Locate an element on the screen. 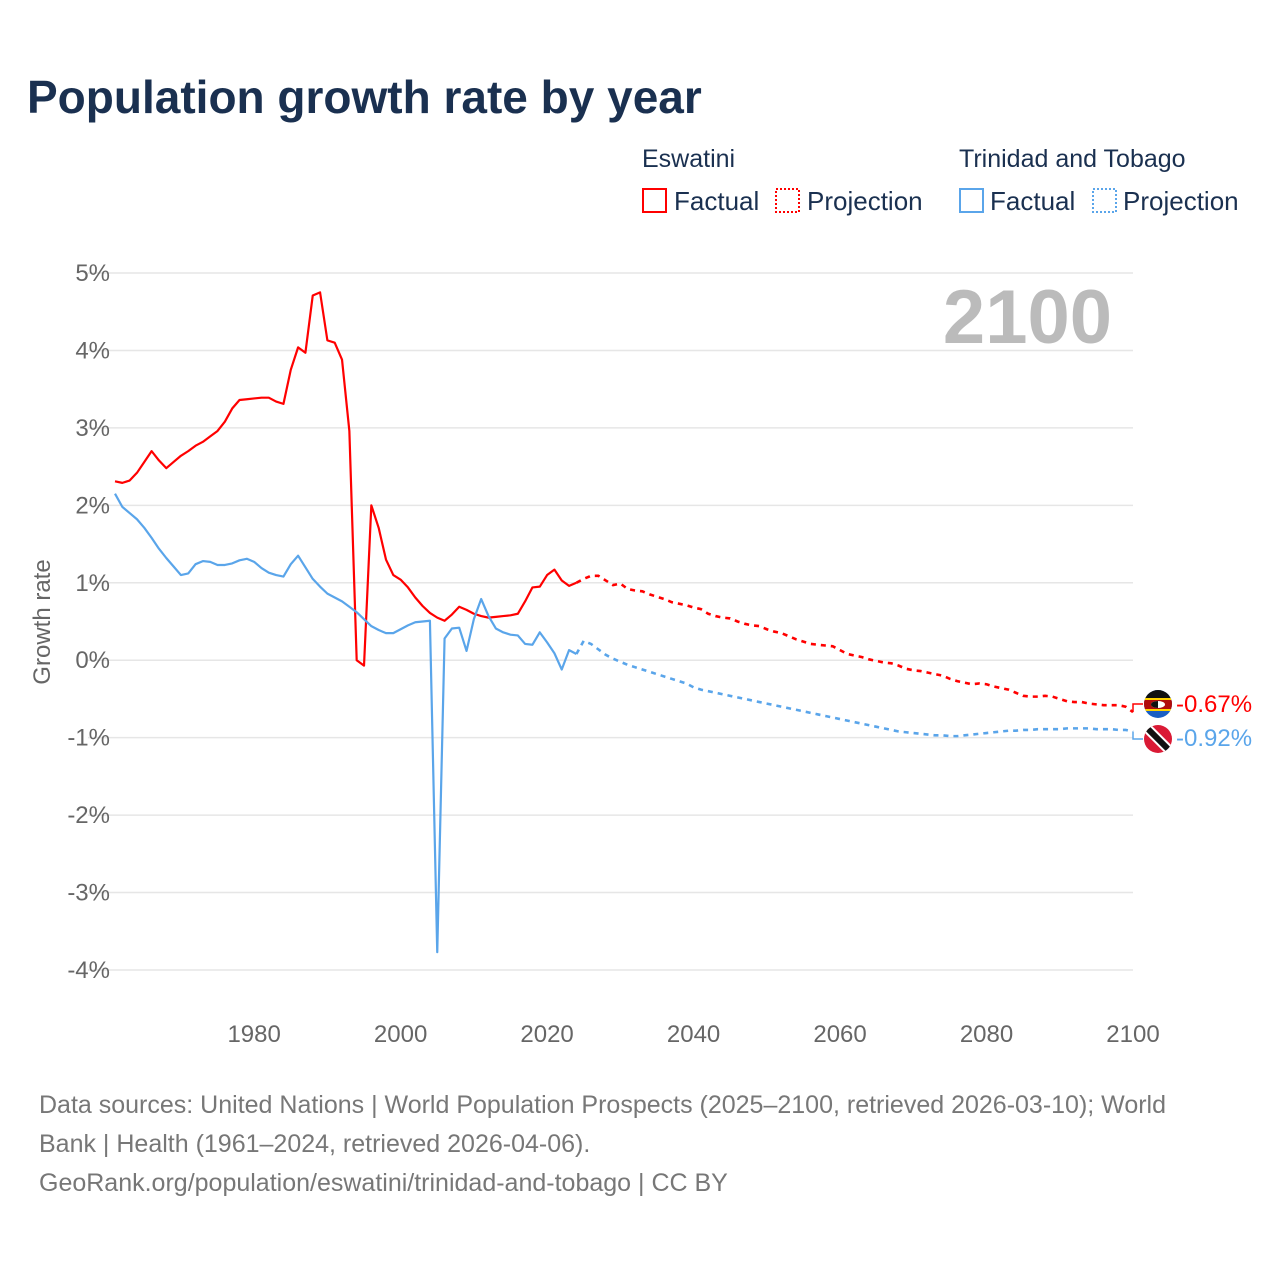 The image size is (1280, 1280). legend-eswatini-projection: Projection is located at coordinates (865, 201).